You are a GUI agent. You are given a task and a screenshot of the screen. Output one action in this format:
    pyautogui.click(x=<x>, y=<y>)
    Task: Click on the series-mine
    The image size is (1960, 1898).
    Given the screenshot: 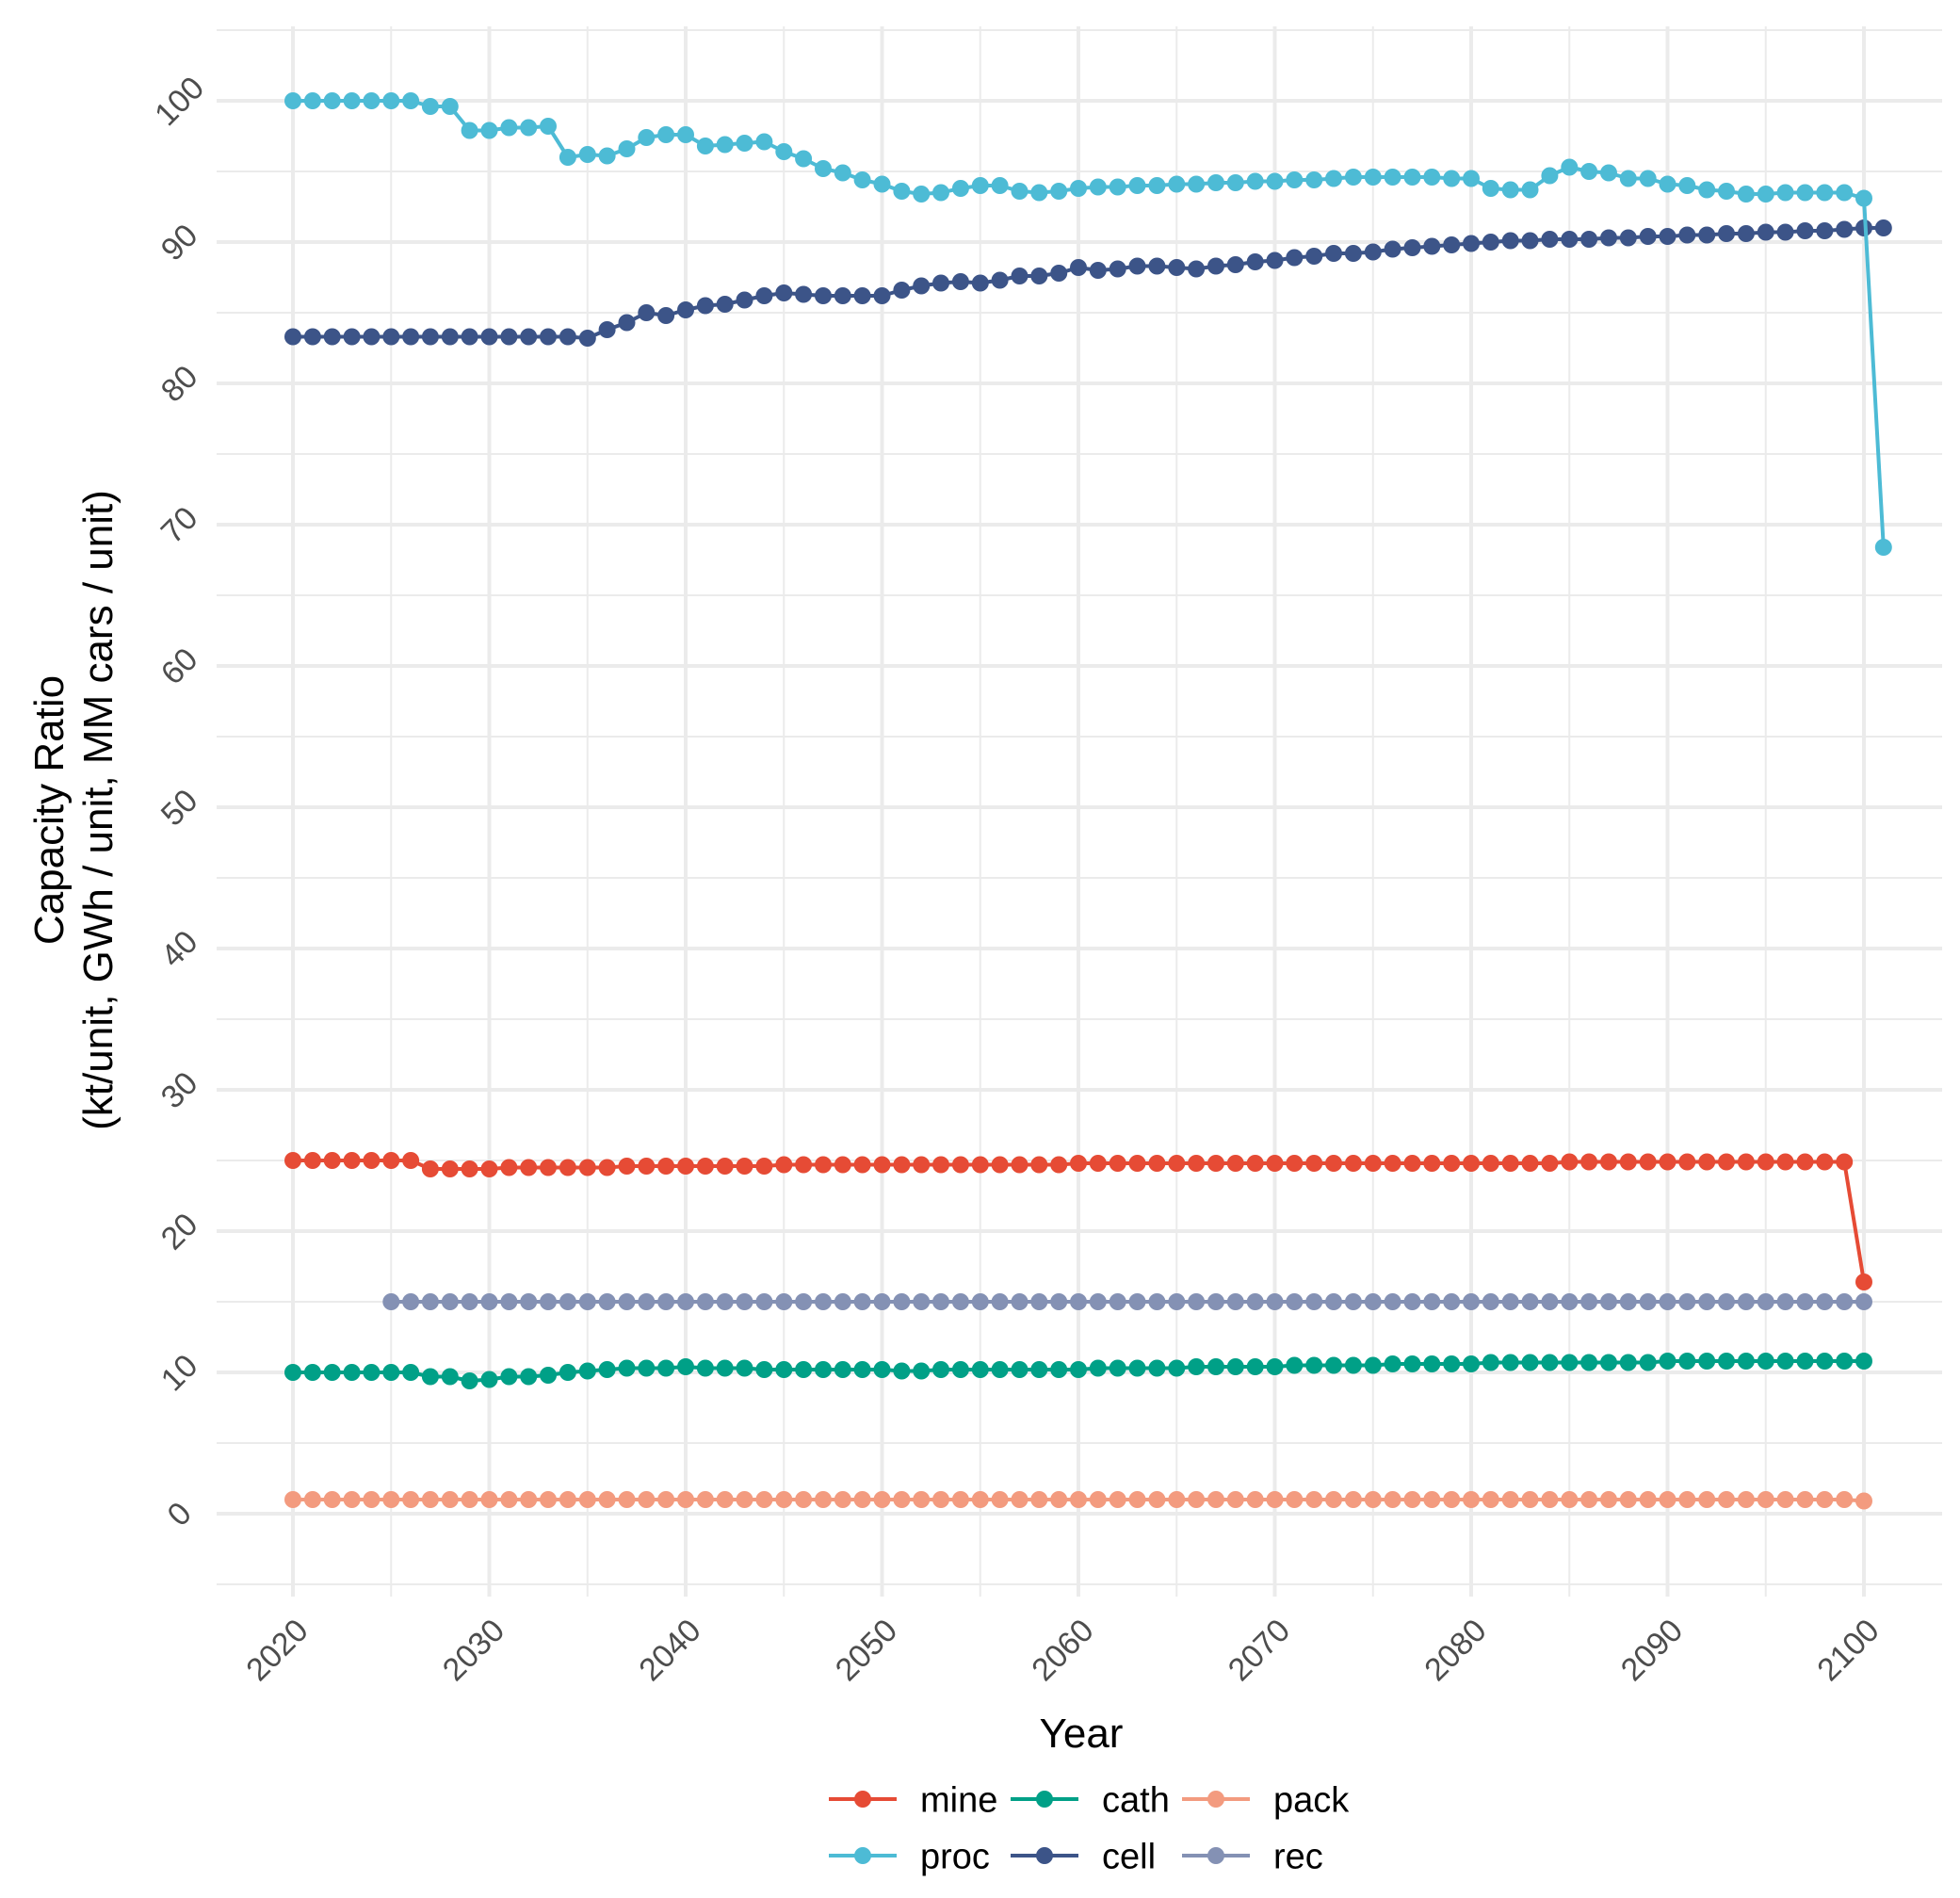 What is the action you would take?
    pyautogui.click(x=1078, y=1221)
    